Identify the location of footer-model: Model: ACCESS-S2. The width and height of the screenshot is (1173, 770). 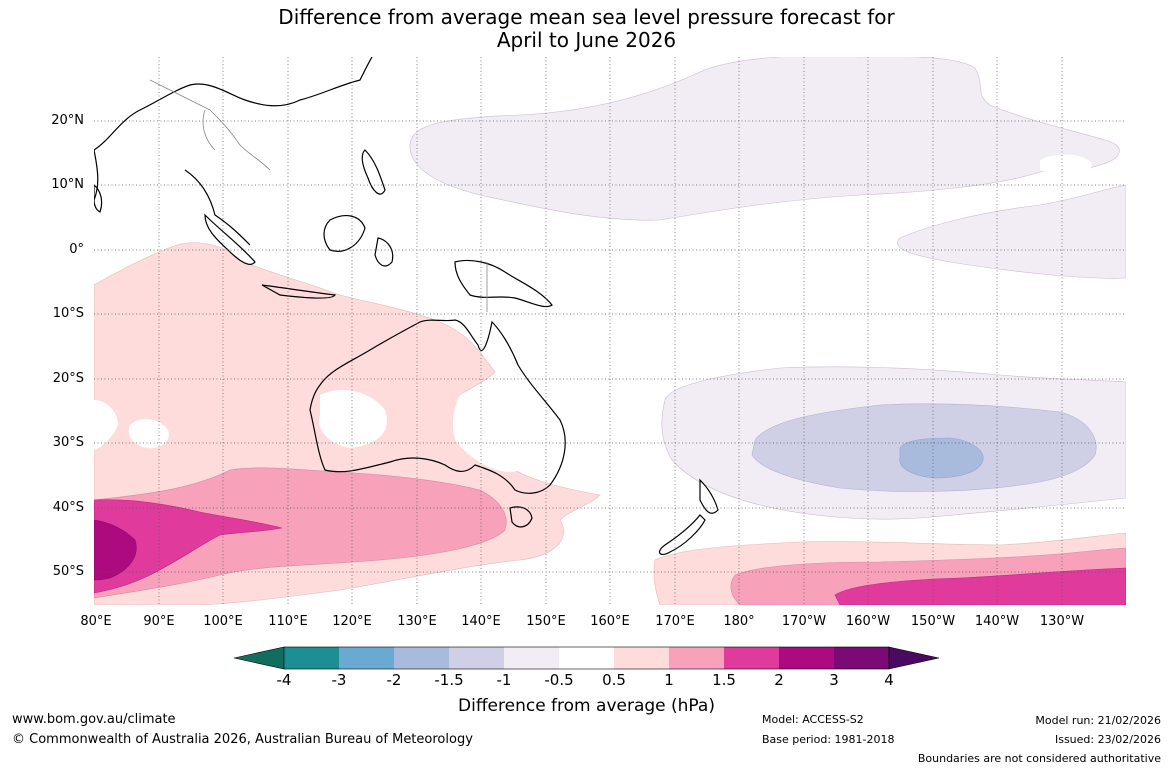
(813, 719).